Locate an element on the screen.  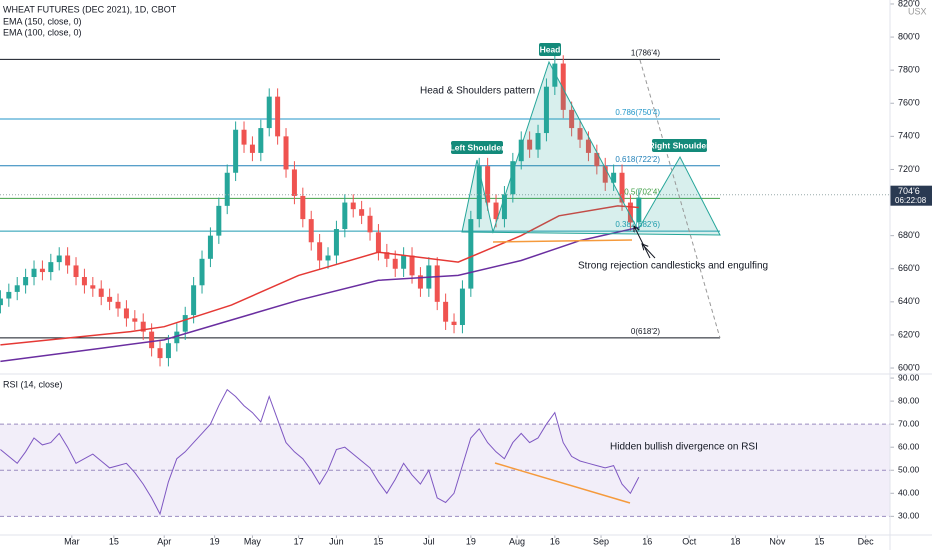
x-tick-label: Jul is located at coordinates (429, 541).